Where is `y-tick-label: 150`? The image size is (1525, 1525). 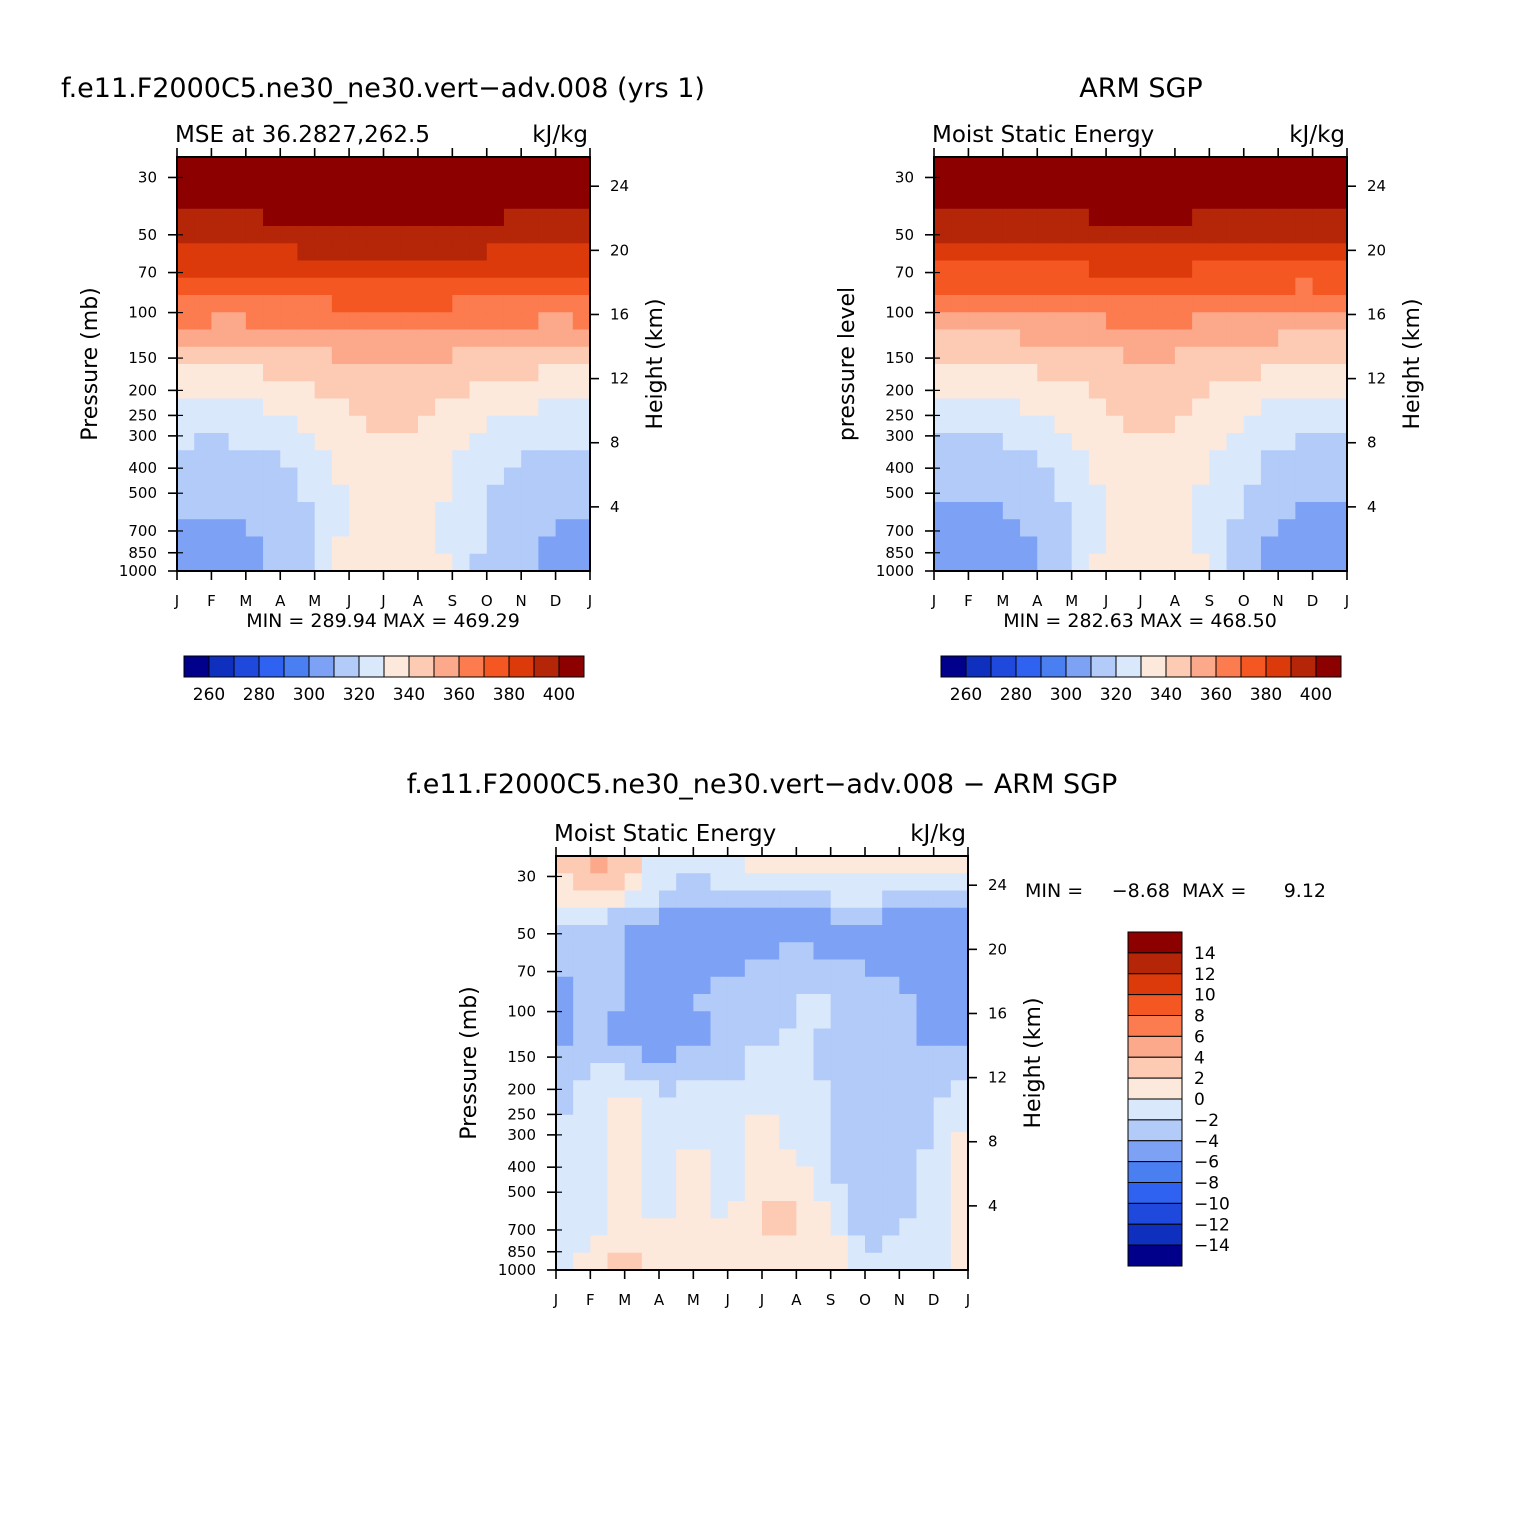
y-tick-label: 150 is located at coordinates (142, 358).